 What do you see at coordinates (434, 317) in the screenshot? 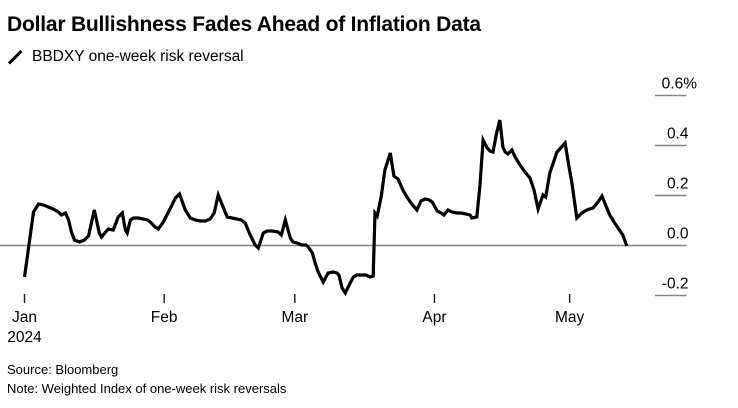
I see `x-axis-label: Apr` at bounding box center [434, 317].